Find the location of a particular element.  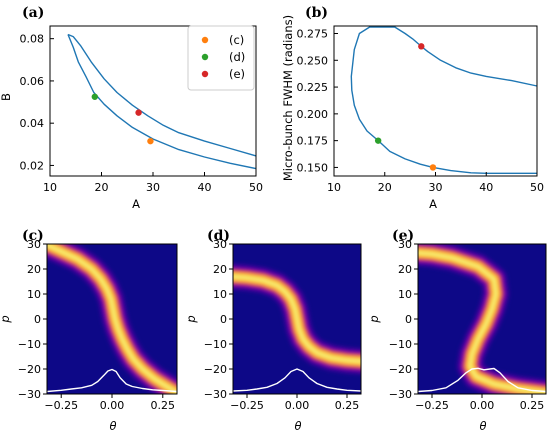

y-tick-label: 0.225 is located at coordinates (313, 87).